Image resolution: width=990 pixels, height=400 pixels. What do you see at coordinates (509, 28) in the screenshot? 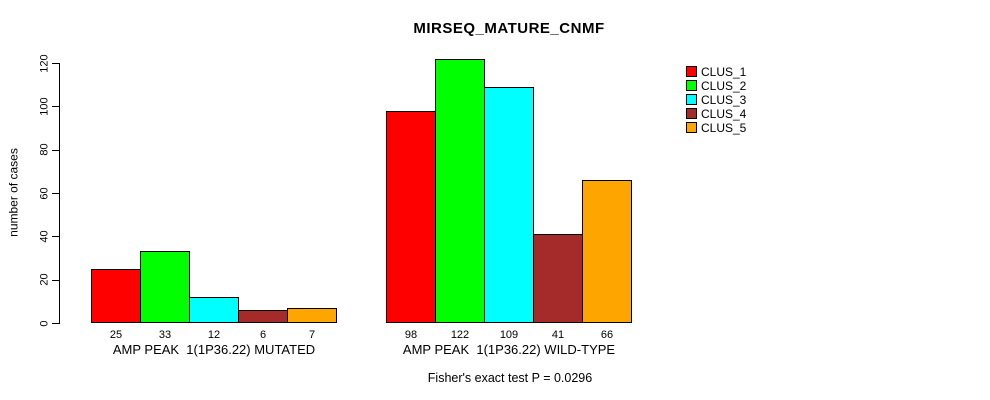
I see `chart-title: MIRSEQ_MATURE_CNMF` at bounding box center [509, 28].